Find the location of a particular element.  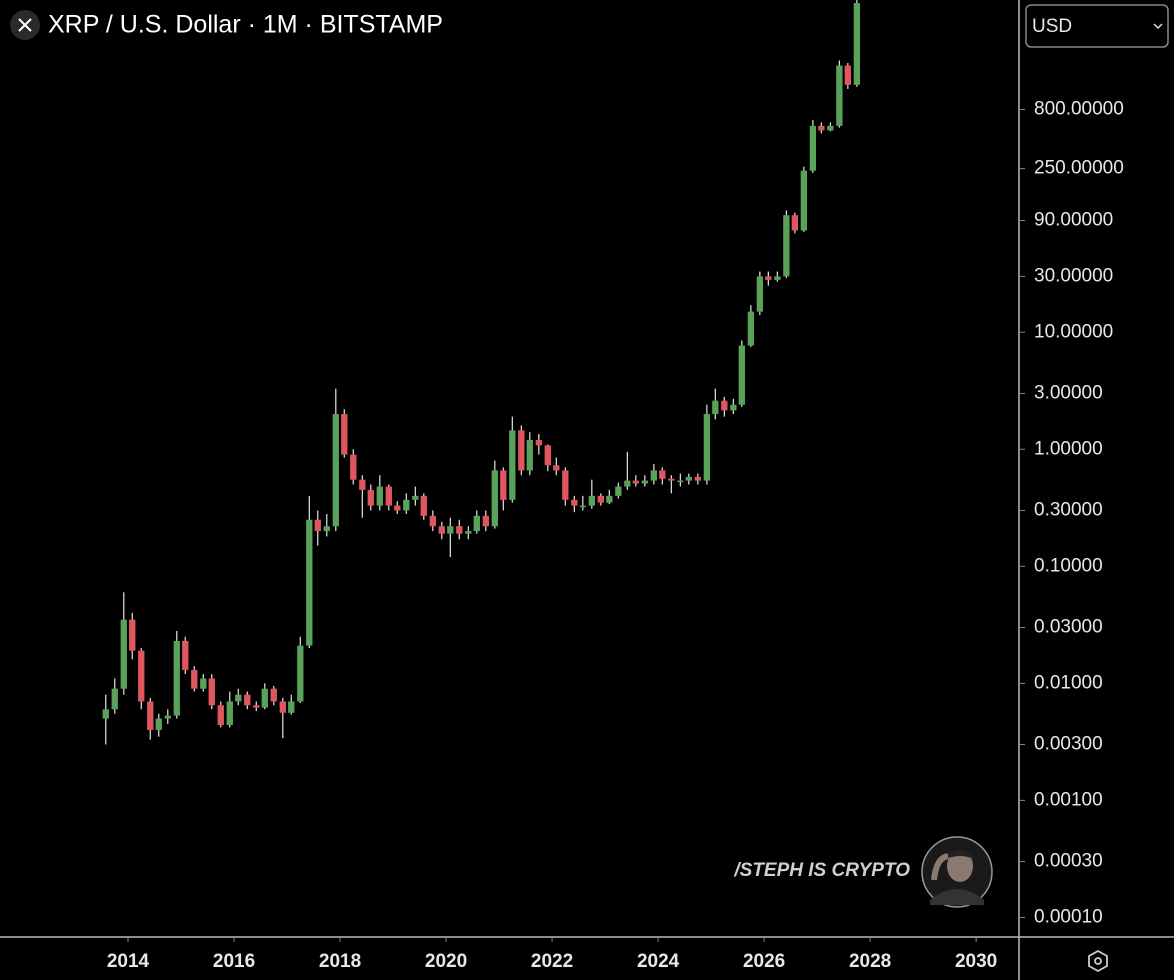

x-tick-label: 2024 is located at coordinates (658, 961).